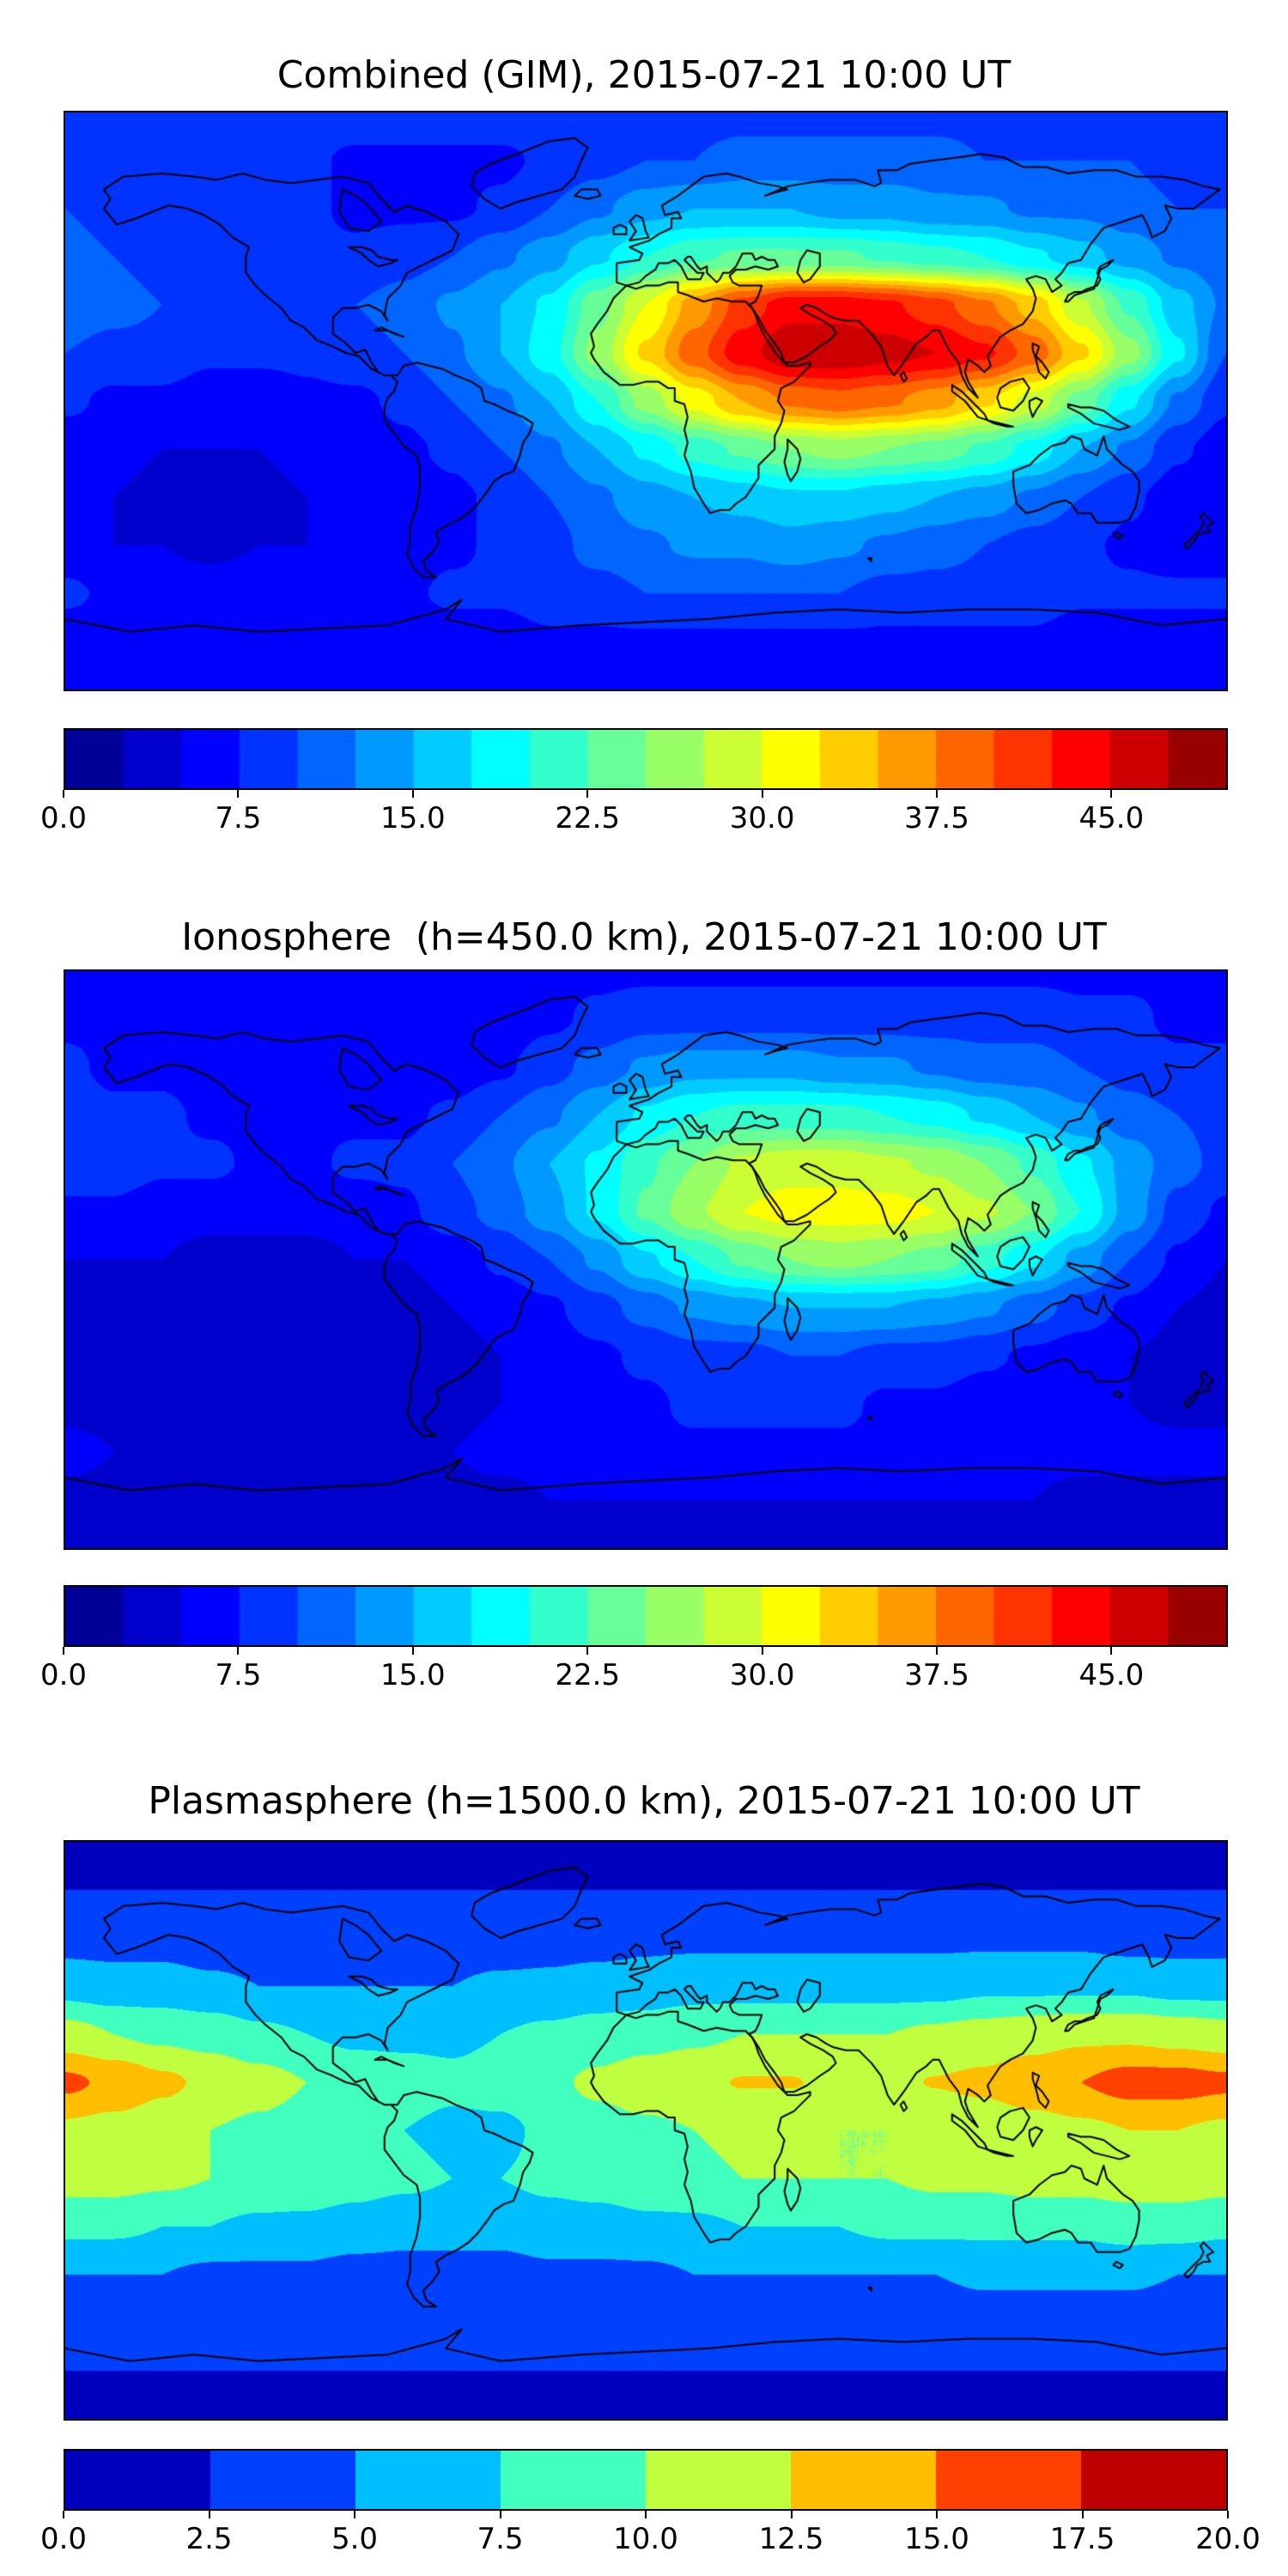 The height and width of the screenshot is (2576, 1288). What do you see at coordinates (1228, 2539) in the screenshot?
I see `colorbar-tick-label: 20.0` at bounding box center [1228, 2539].